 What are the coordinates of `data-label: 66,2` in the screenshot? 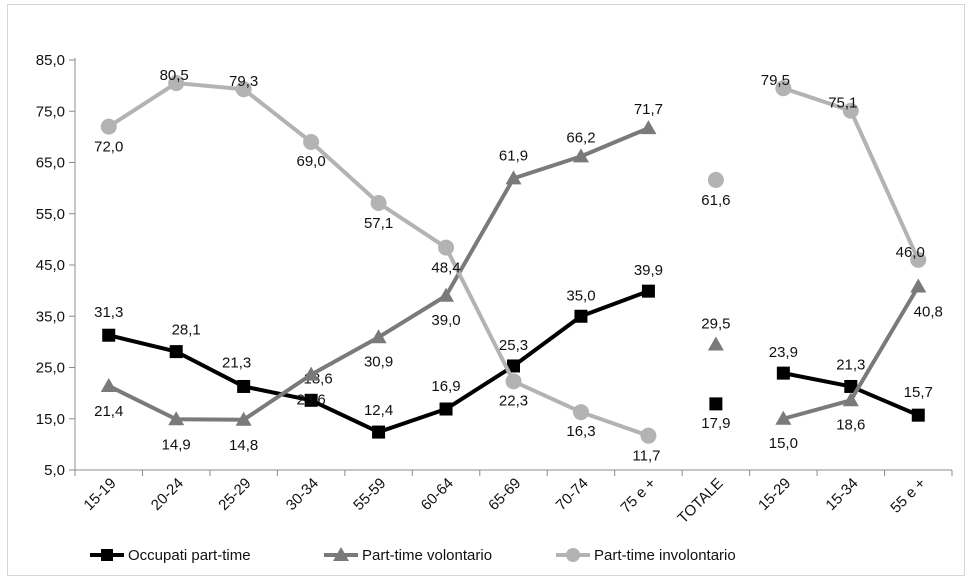 It's located at (580, 137).